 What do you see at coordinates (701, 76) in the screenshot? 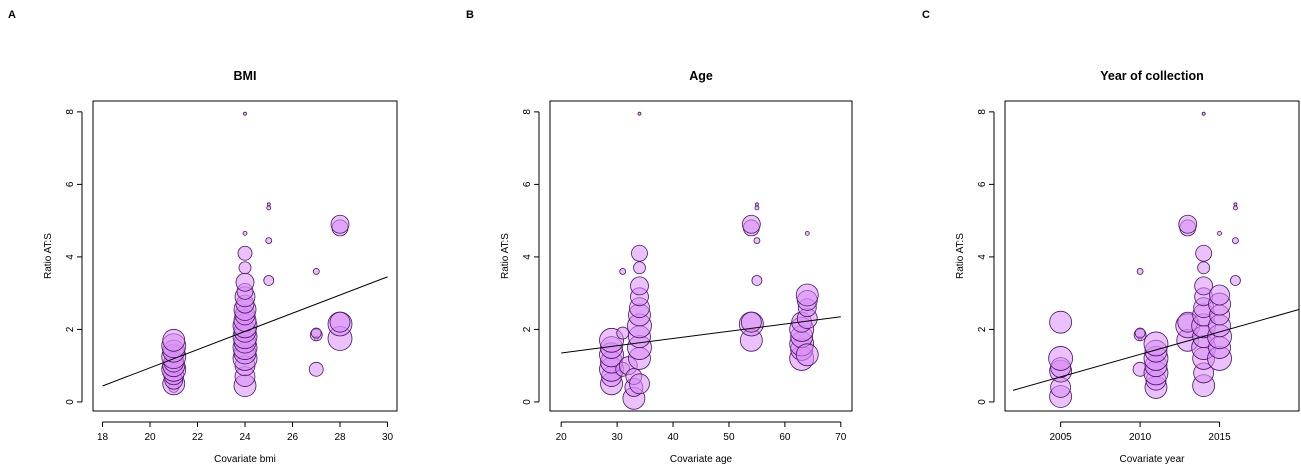
I see `chart-title: Age` at bounding box center [701, 76].